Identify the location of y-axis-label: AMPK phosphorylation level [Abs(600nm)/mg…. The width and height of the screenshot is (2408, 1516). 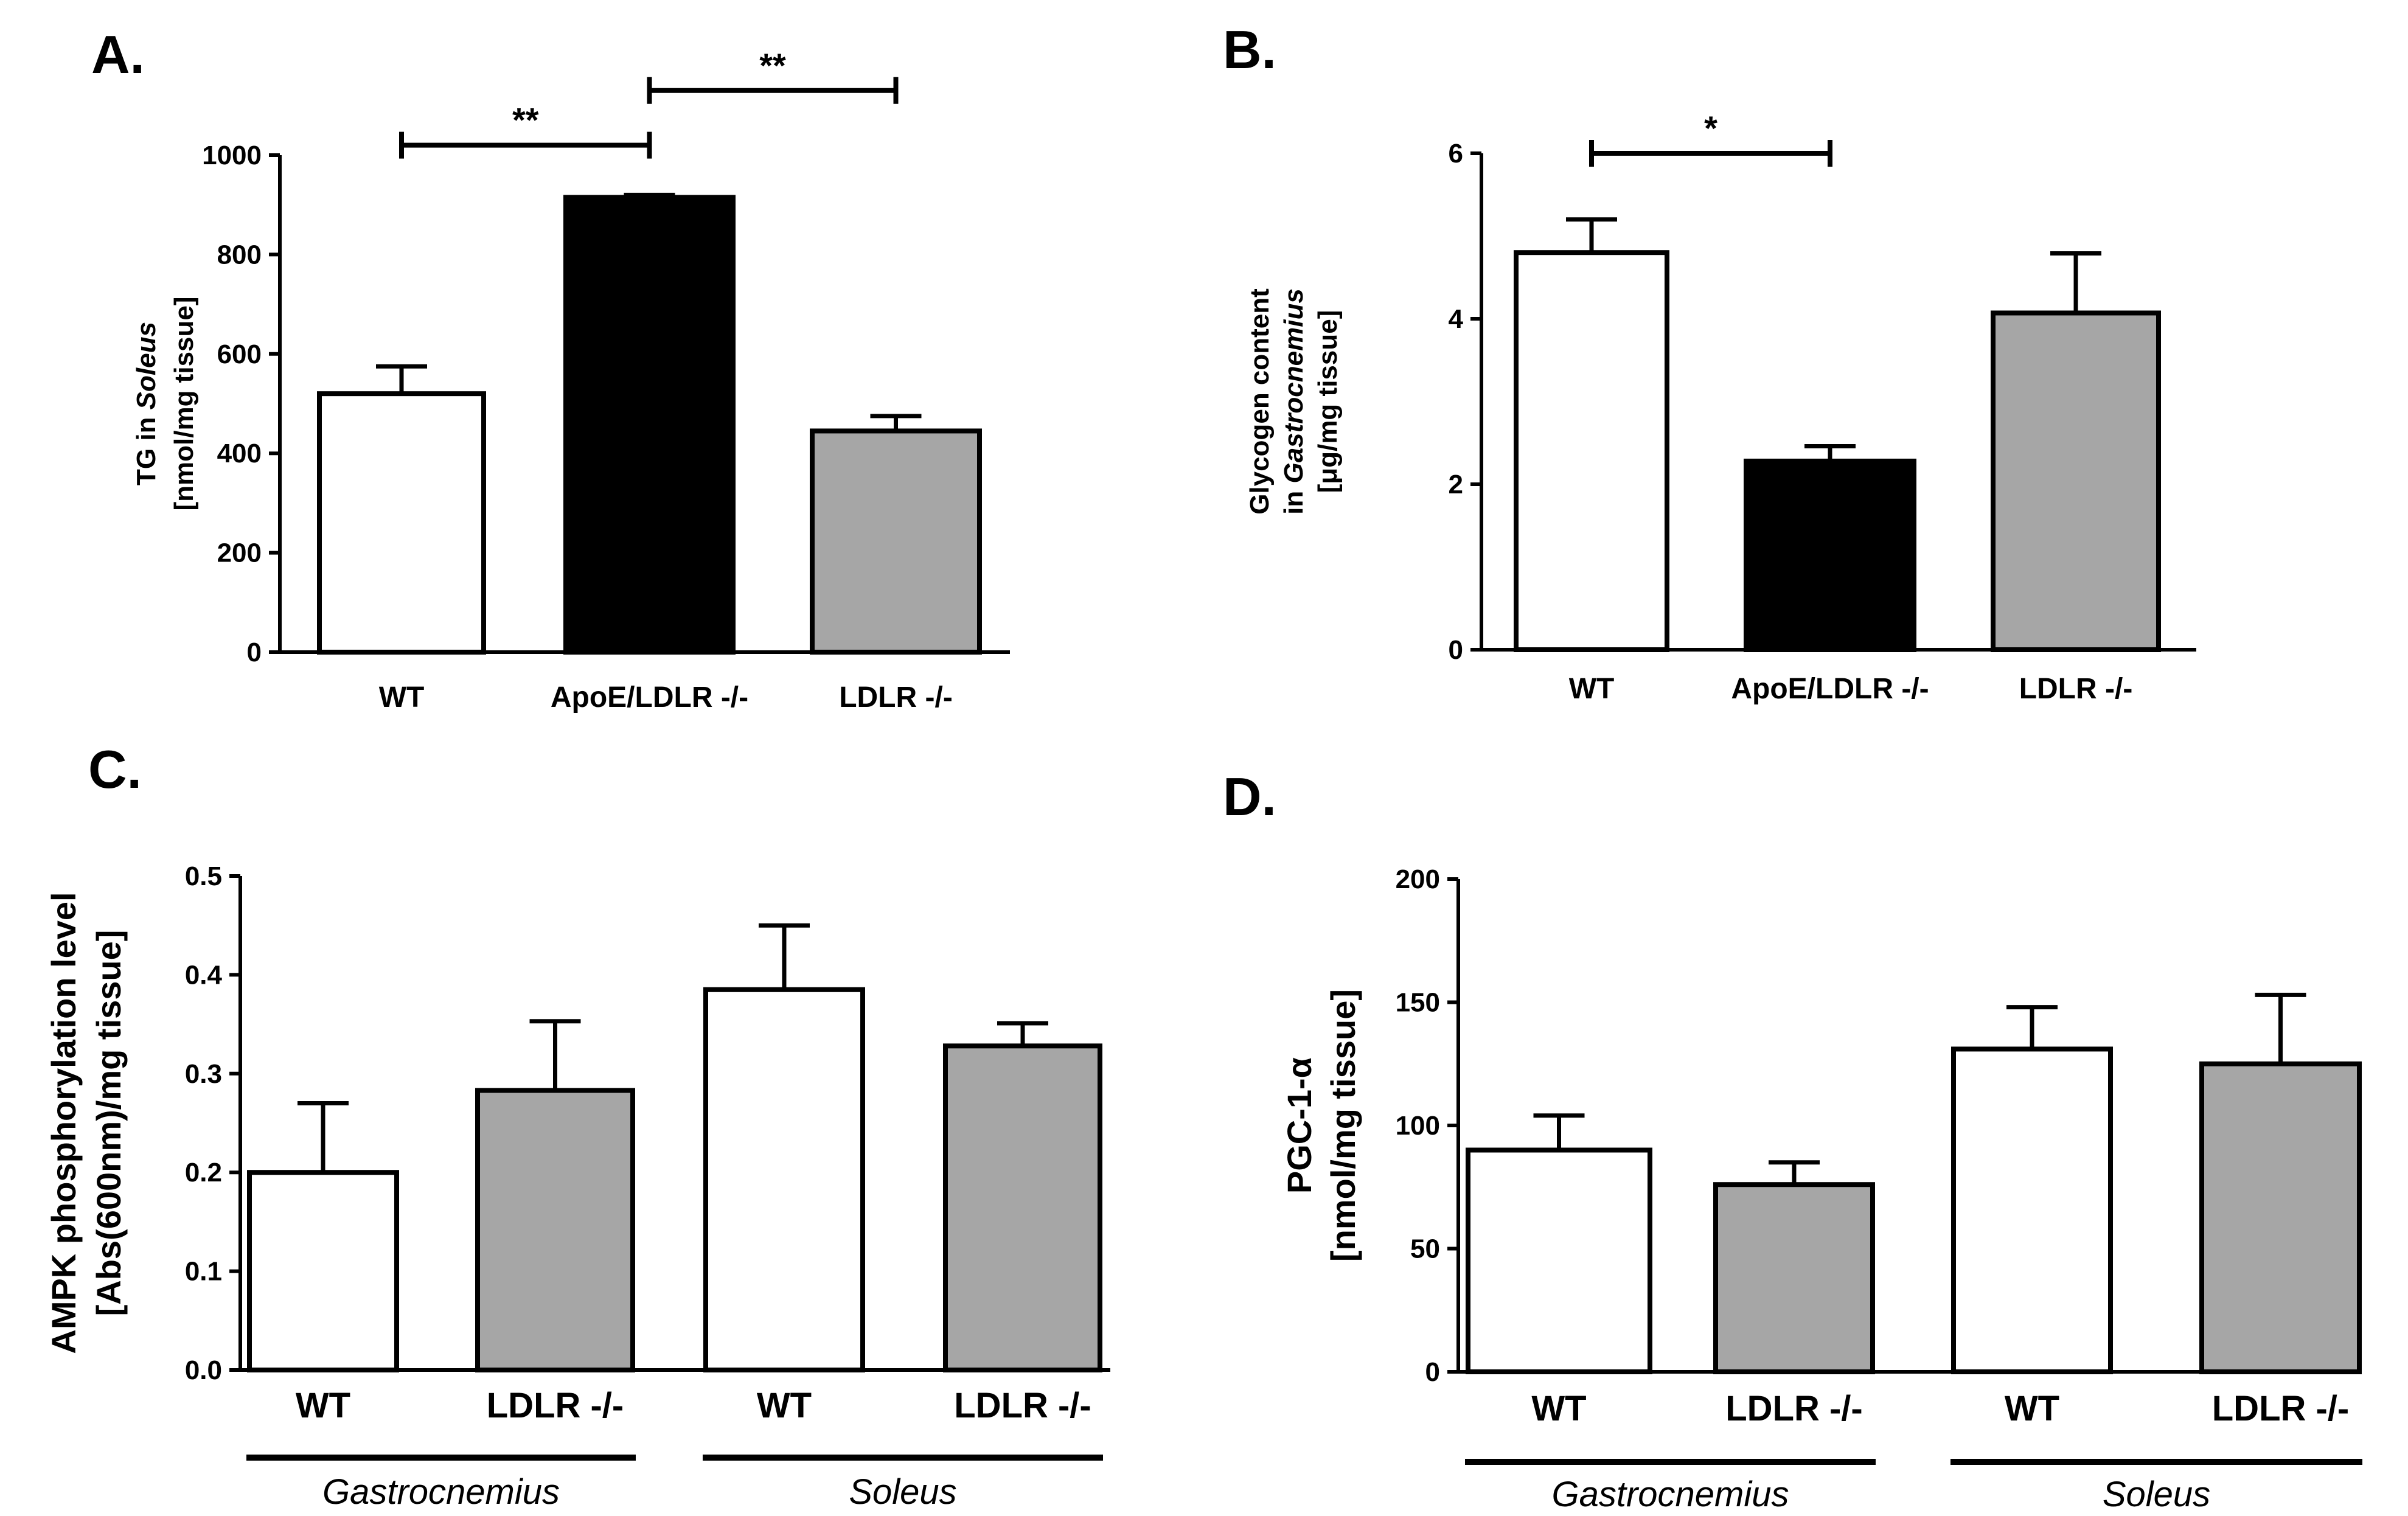
(86, 1123).